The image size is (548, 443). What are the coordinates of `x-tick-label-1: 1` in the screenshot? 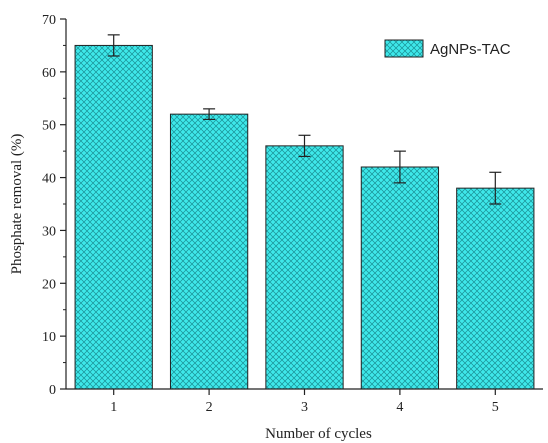 It's located at (113, 407).